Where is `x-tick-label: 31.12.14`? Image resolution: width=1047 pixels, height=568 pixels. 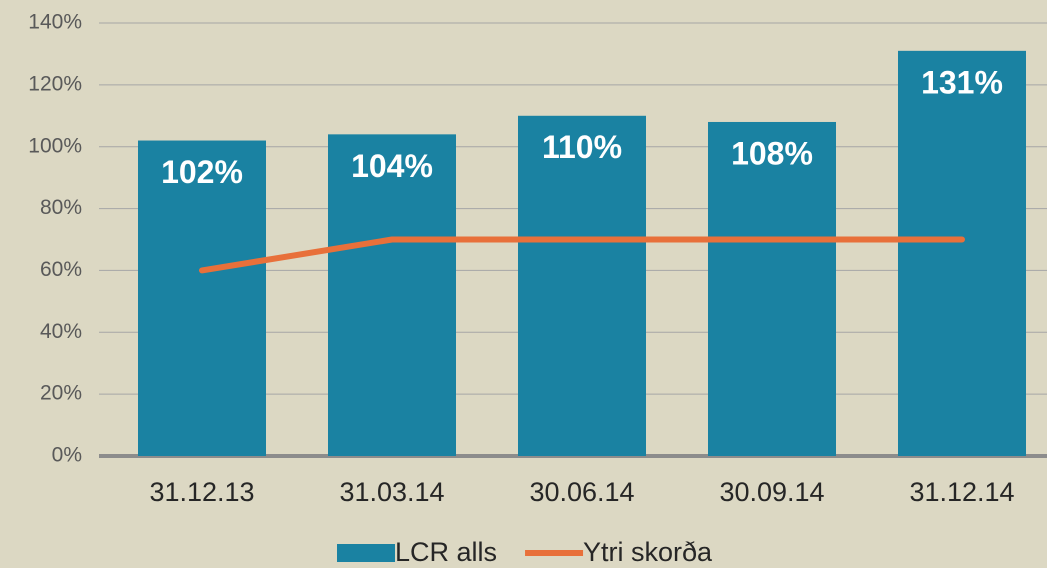
x-tick-label: 31.12.14 is located at coordinates (961, 492).